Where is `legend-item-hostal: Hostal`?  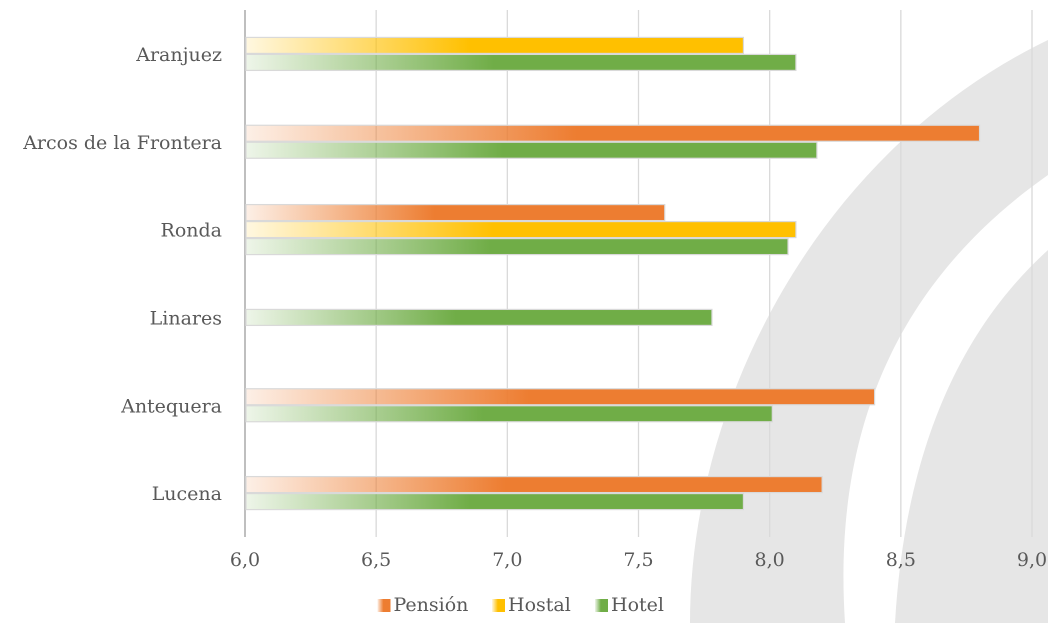 legend-item-hostal: Hostal is located at coordinates (531, 605).